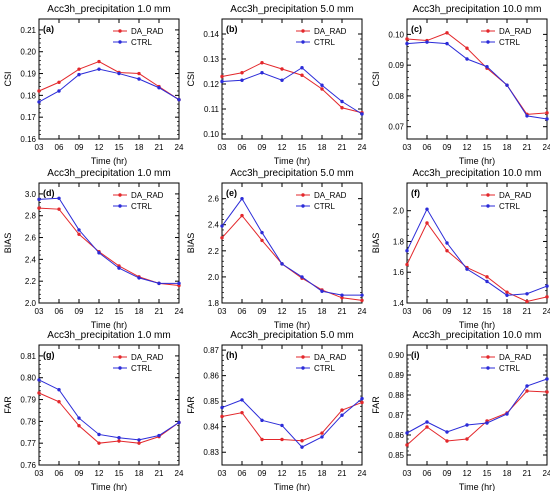  What do you see at coordinates (31, 216) in the screenshot?
I see `y-tick-label: 2.8` at bounding box center [31, 216].